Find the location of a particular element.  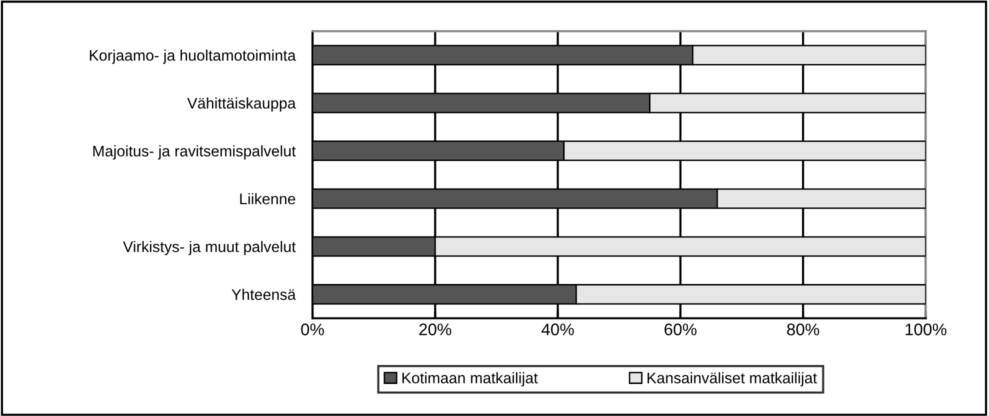

y-tick-label: Korjaamo- ja huoltamotoiminta is located at coordinates (193, 57).